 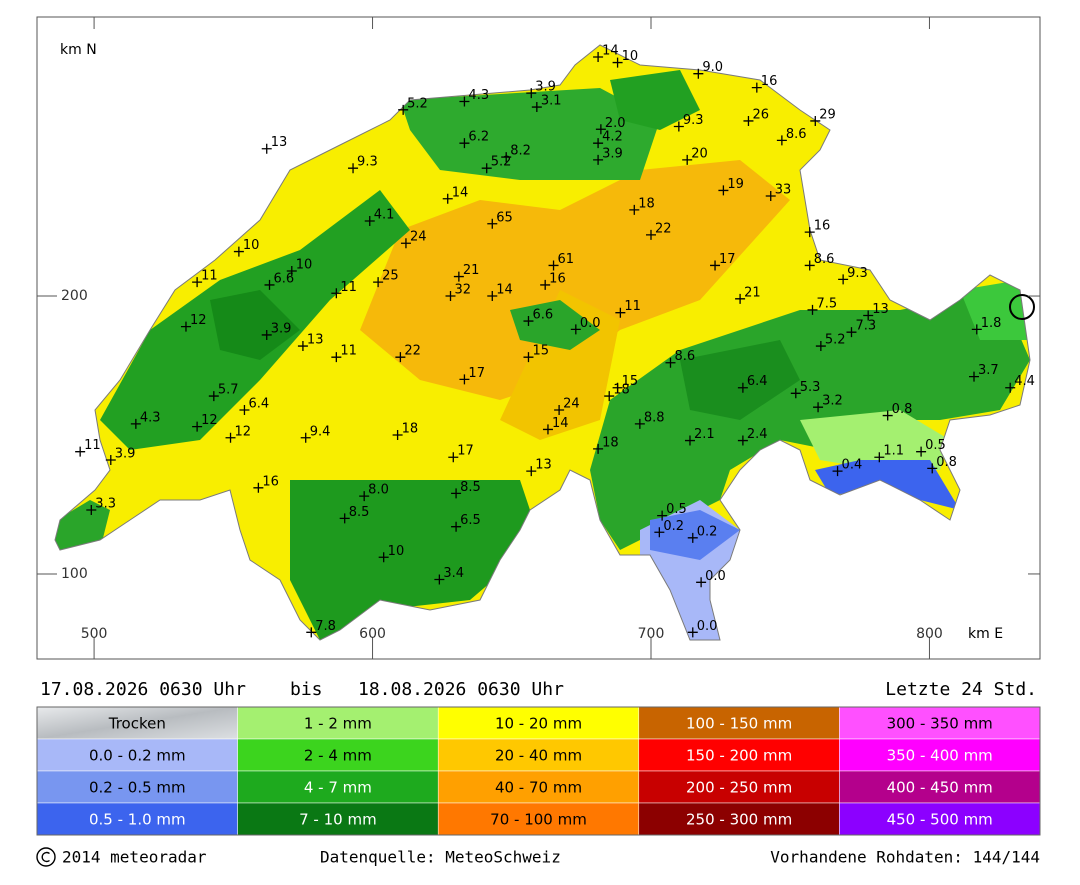 I want to click on station-value: 2.4, so click(x=757, y=434).